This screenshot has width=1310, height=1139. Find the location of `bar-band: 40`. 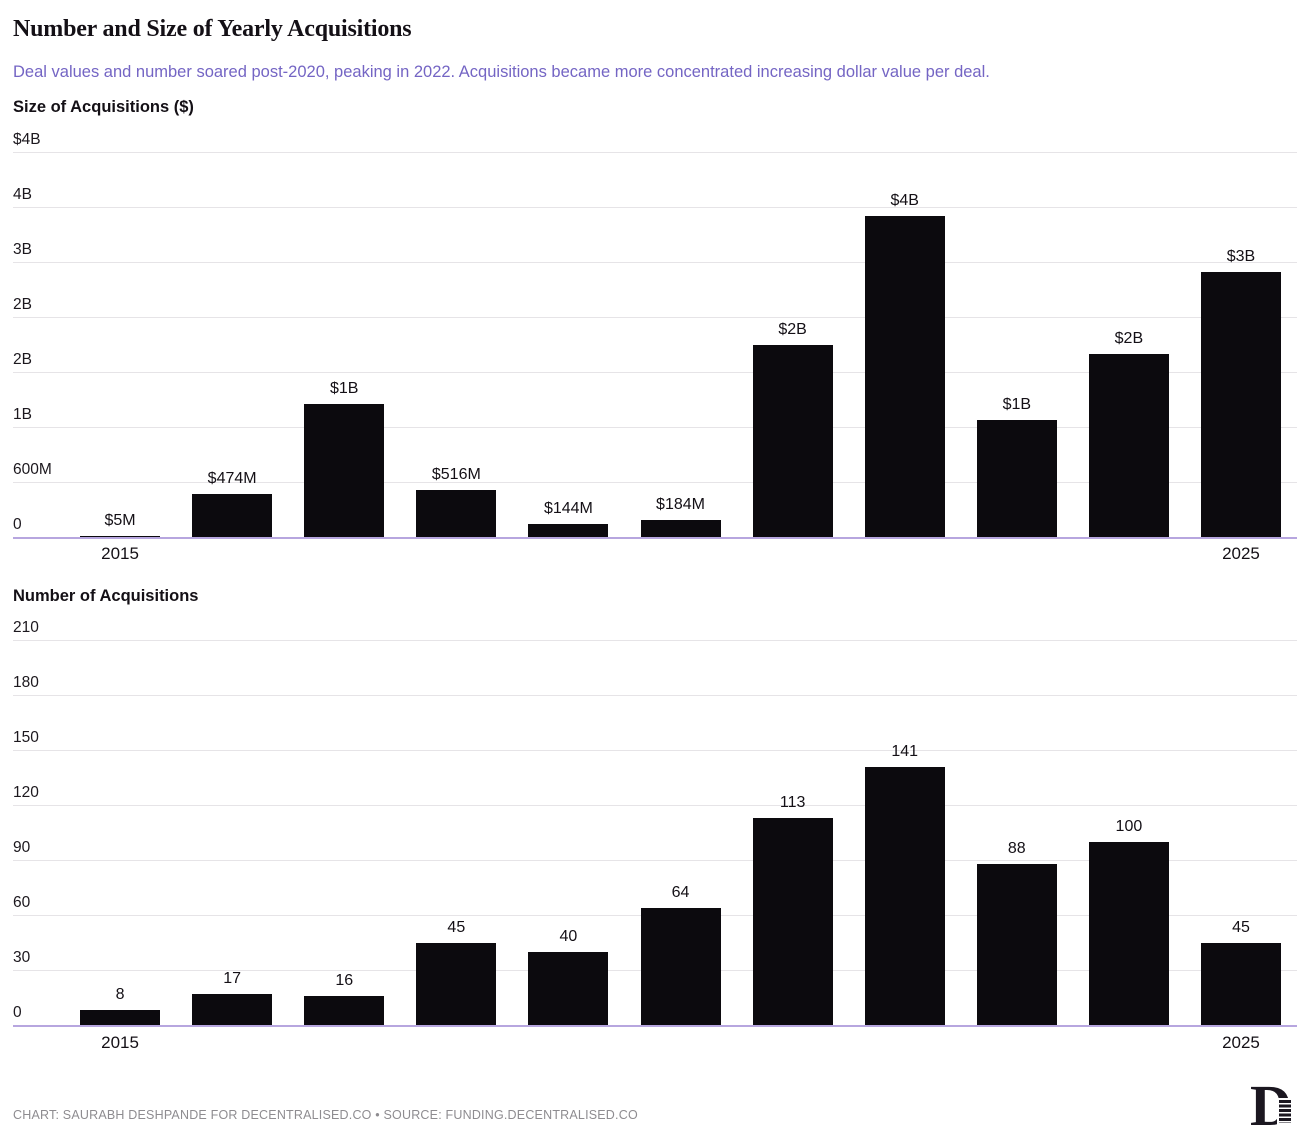

bar-band: 40 is located at coordinates (568, 832).